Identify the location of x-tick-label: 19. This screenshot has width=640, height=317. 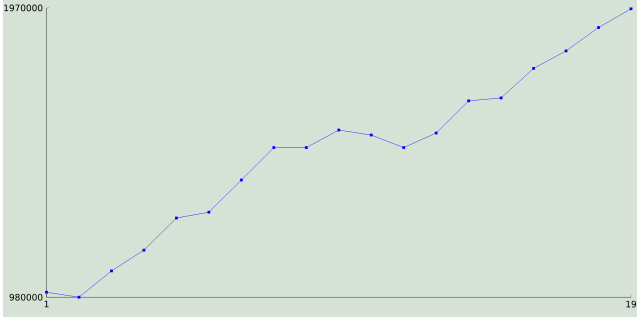
(631, 304).